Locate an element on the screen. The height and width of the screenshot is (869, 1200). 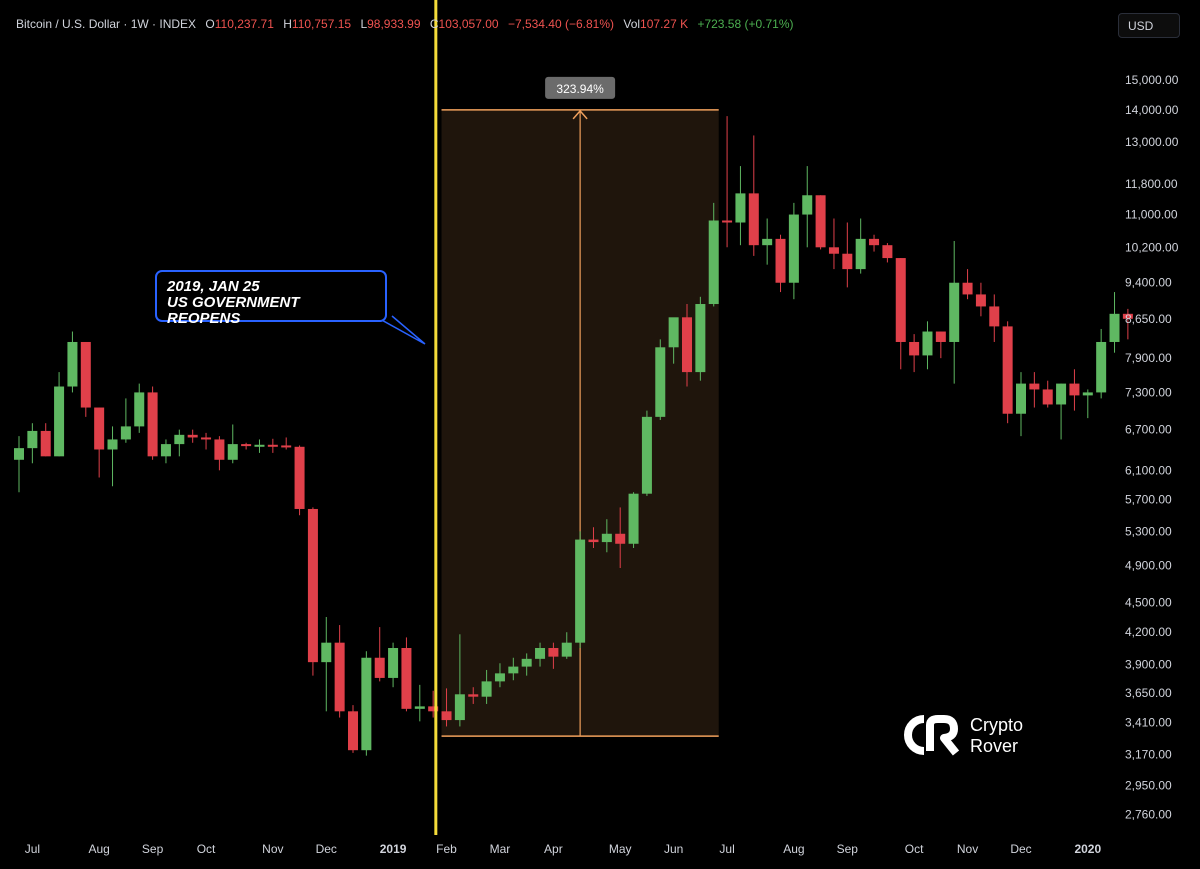
crypto-rover-logo: Crypto Rover is located at coordinates (970, 735).